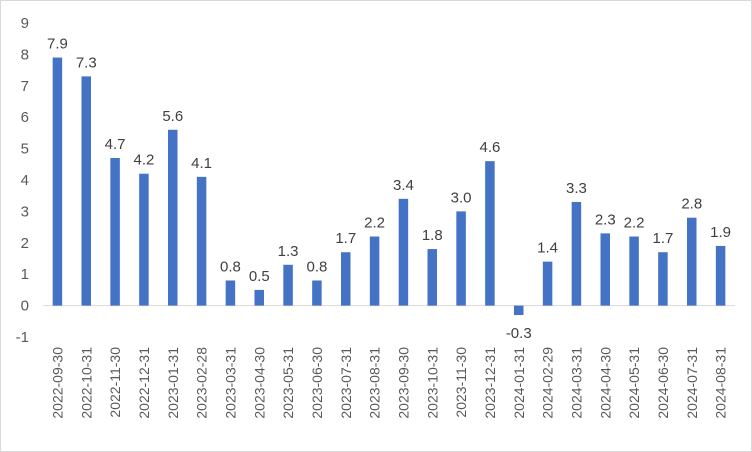 The image size is (752, 452). What do you see at coordinates (663, 383) in the screenshot?
I see `x-tick-label: 2024-06-30` at bounding box center [663, 383].